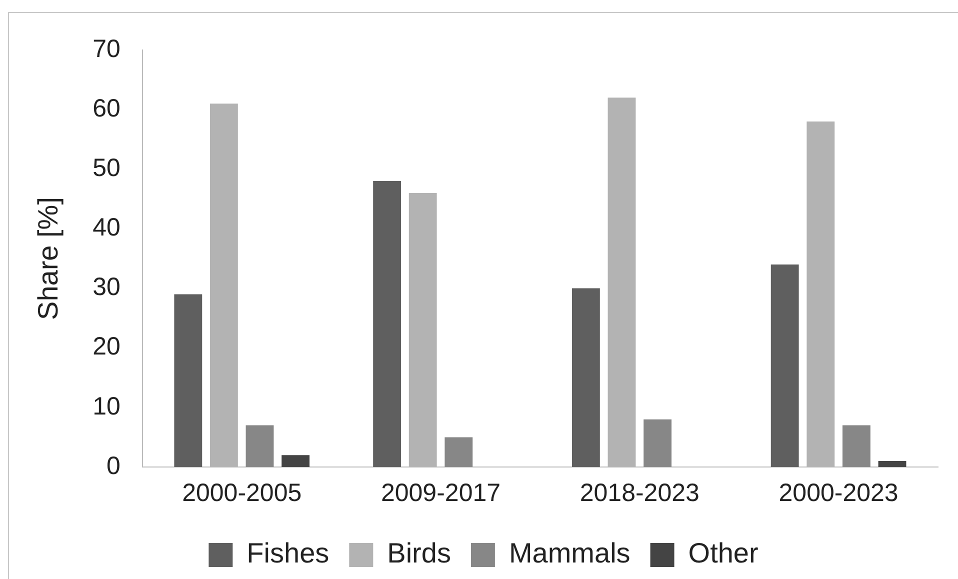 The image size is (958, 579). Describe the element at coordinates (723, 553) in the screenshot. I see `legend-label: Other` at that location.